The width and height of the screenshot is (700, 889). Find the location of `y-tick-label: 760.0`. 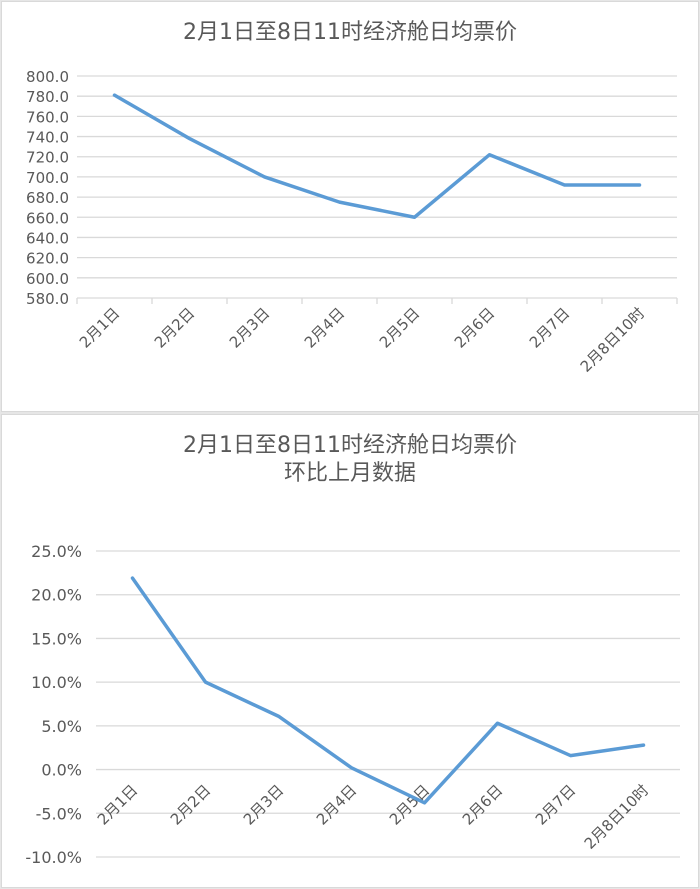

y-tick-label: 760.0 is located at coordinates (47, 117).